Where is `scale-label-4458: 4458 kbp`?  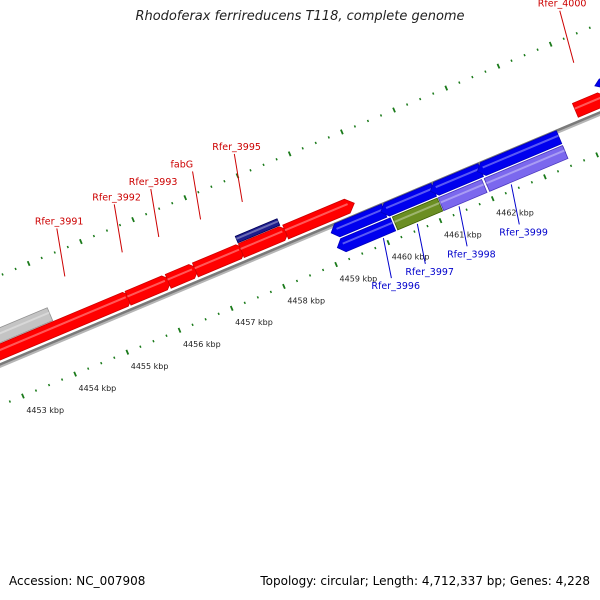 scale-label-4458: 4458 kbp is located at coordinates (306, 300).